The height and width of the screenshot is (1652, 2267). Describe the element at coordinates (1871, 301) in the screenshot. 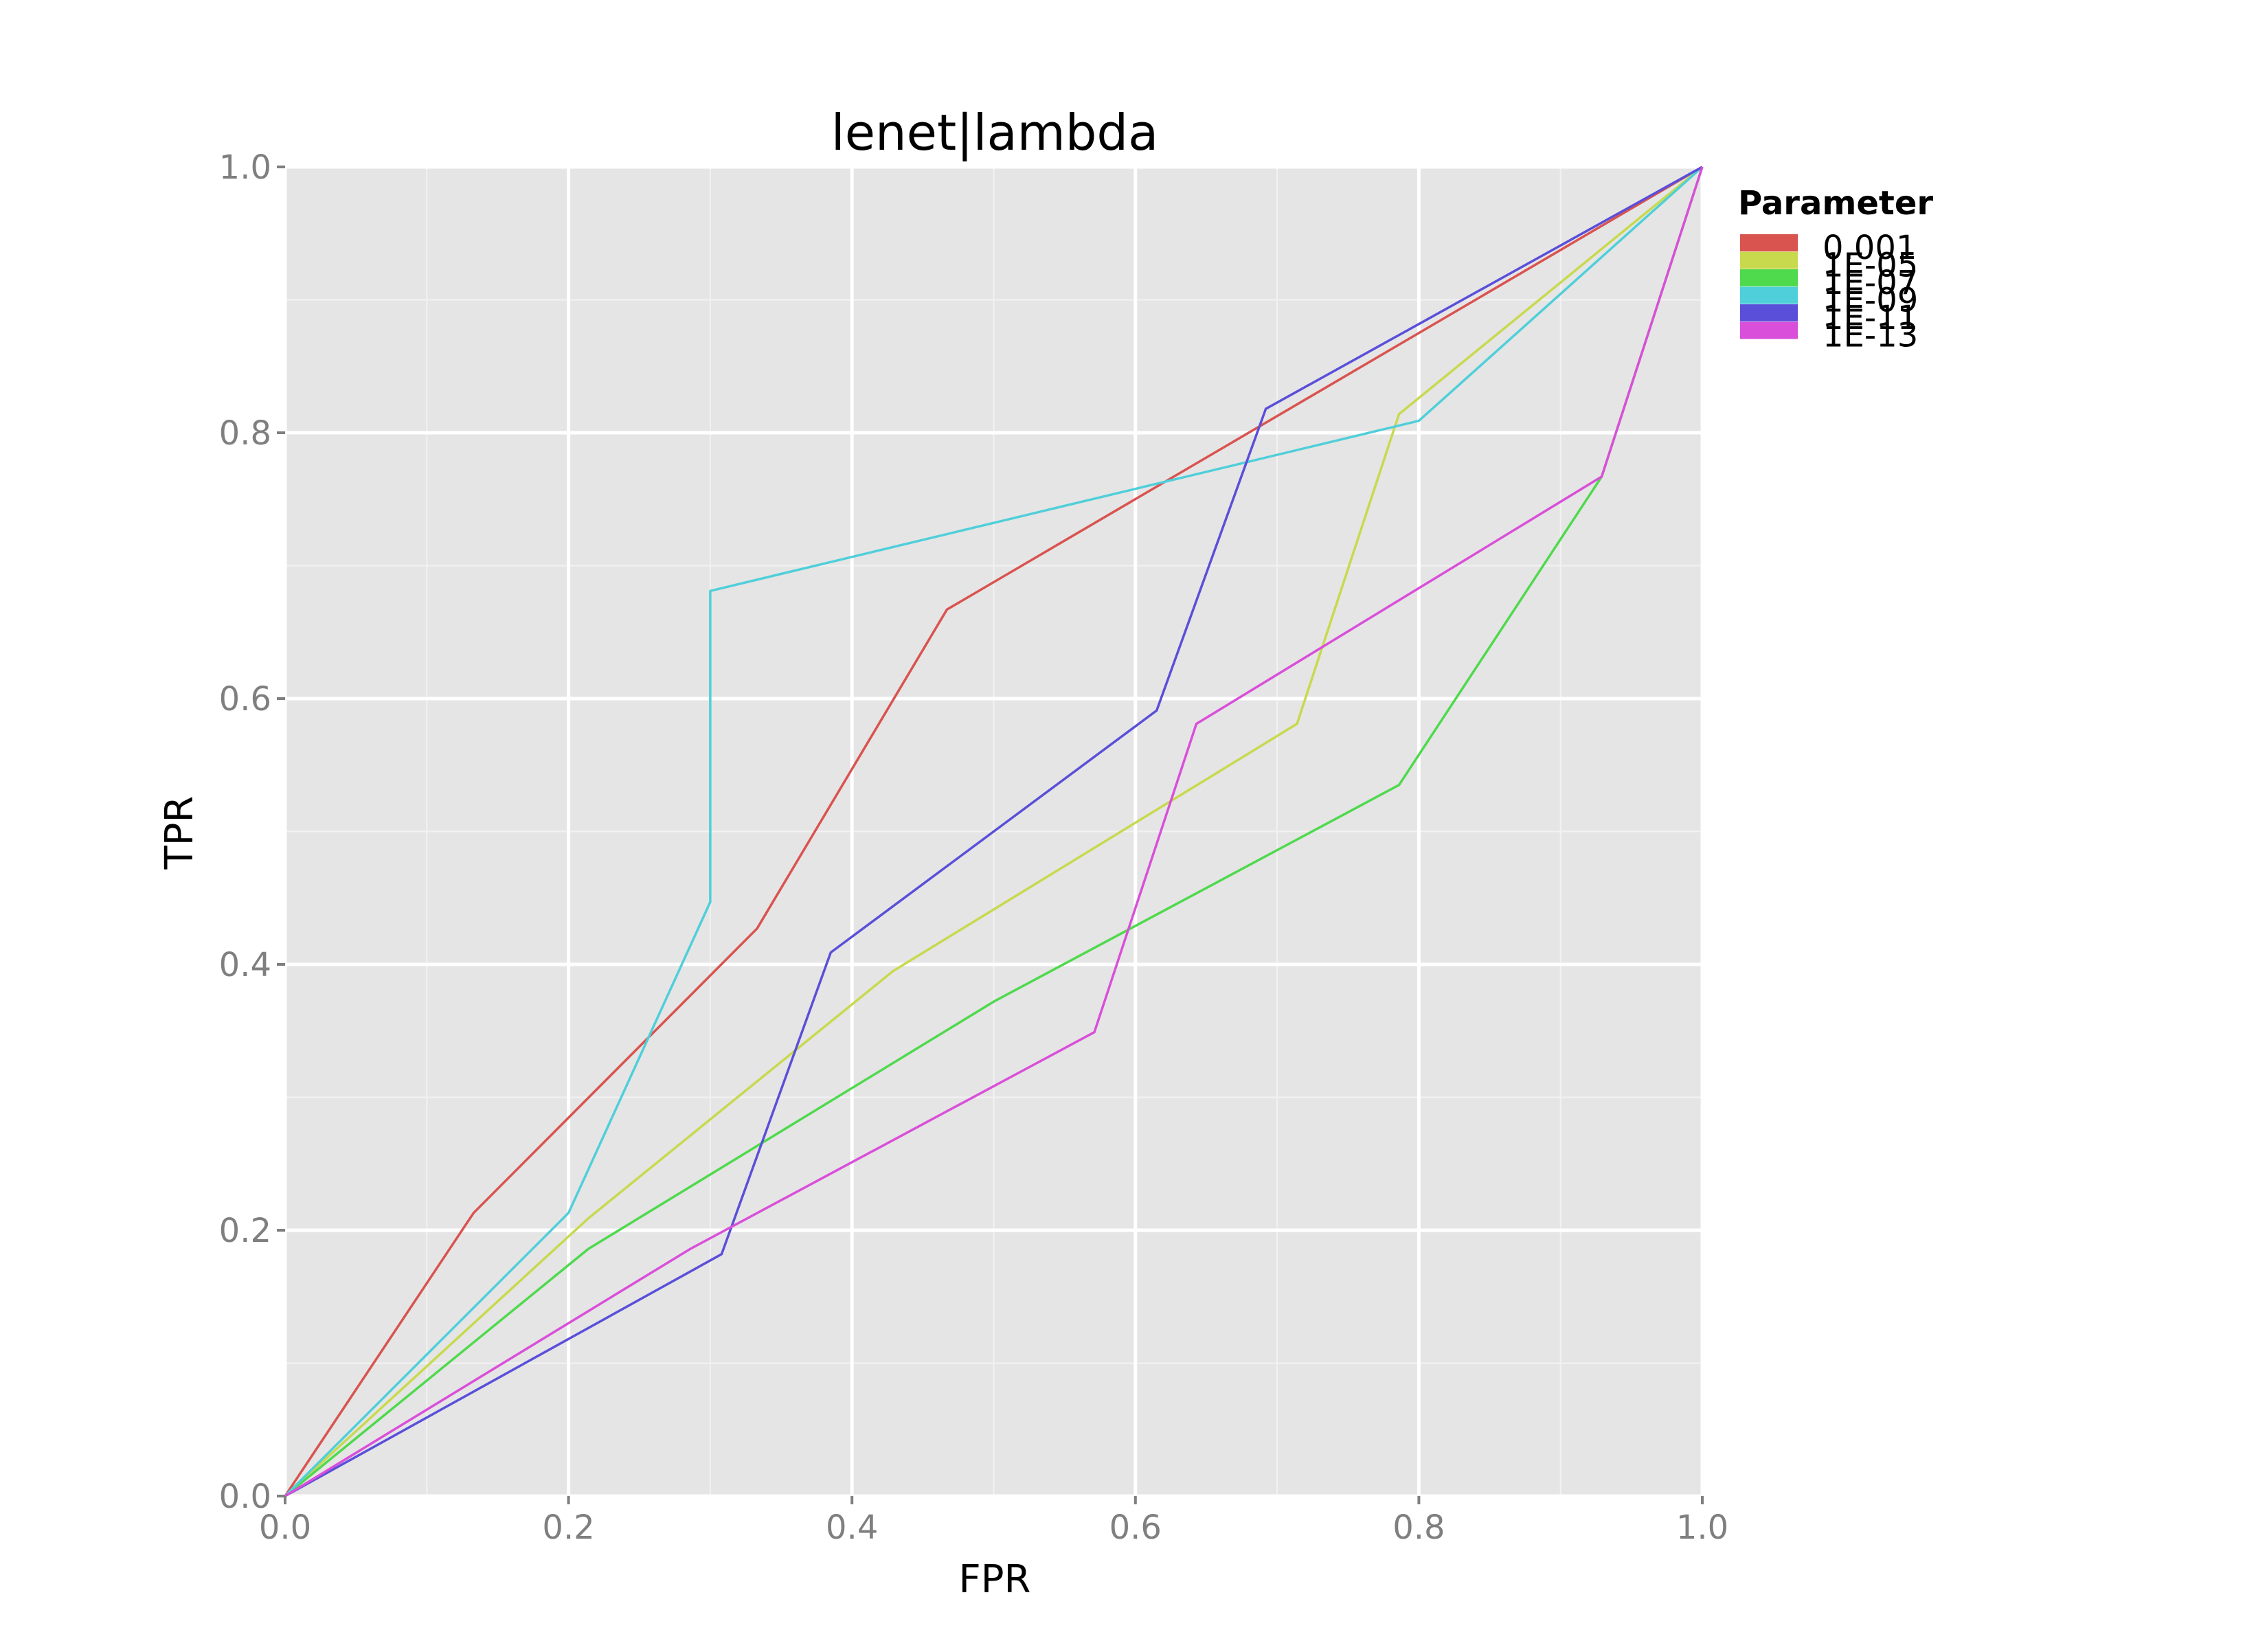

I see `legend-label-4: 1E-09` at that location.